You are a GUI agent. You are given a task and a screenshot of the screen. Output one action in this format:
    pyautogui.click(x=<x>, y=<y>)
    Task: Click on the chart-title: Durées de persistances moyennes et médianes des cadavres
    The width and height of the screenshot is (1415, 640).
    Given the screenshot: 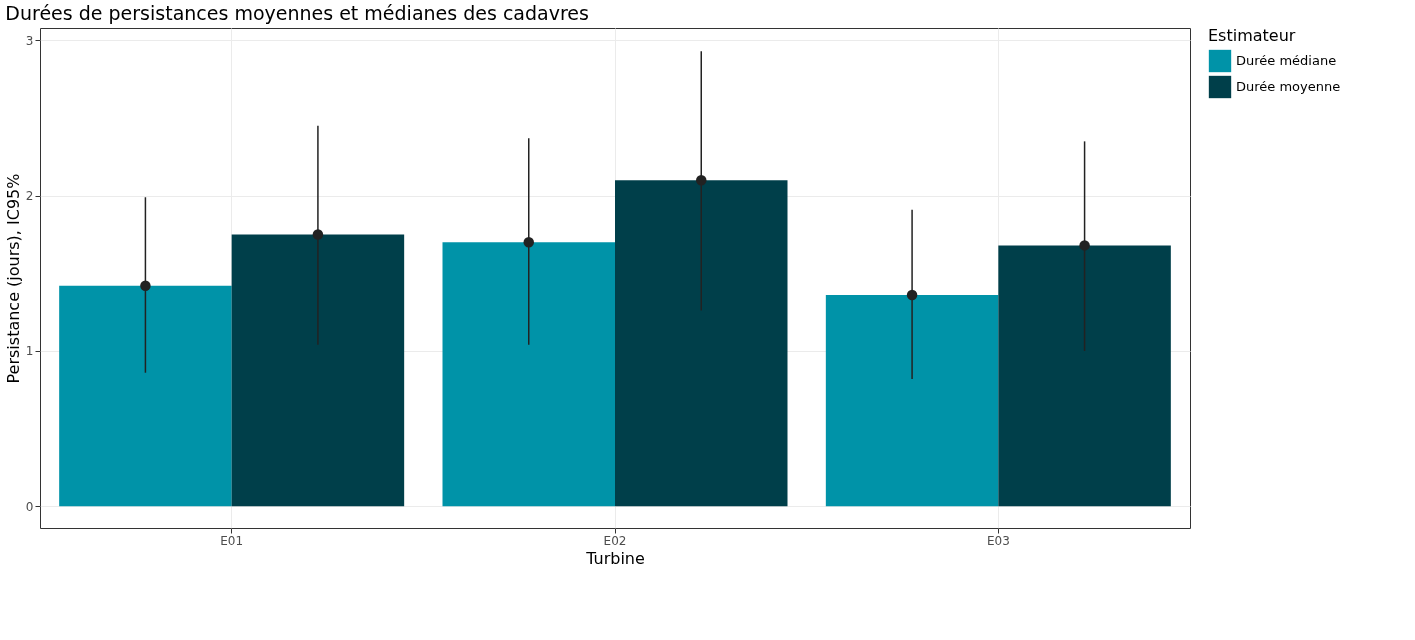 What is the action you would take?
    pyautogui.click(x=297, y=13)
    